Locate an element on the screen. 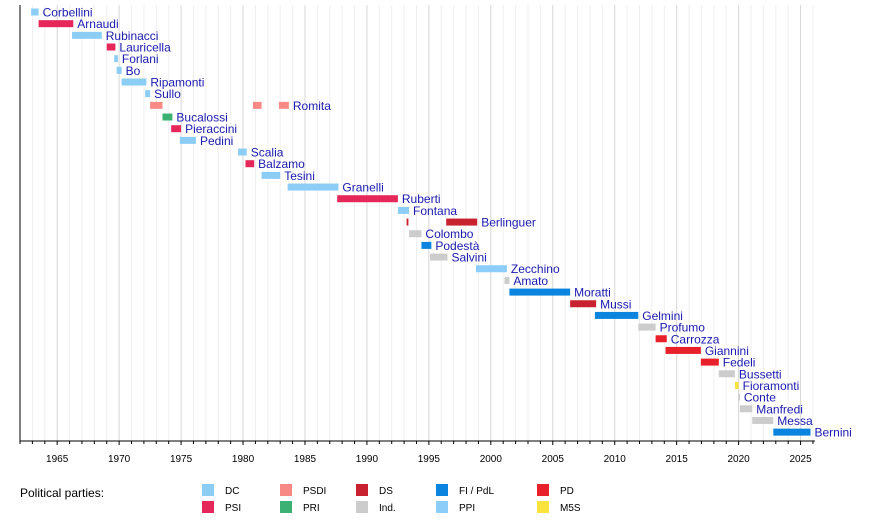 Image resolution: width=890 pixels, height=522 pixels. minister-label: Rubinacci is located at coordinates (132, 36).